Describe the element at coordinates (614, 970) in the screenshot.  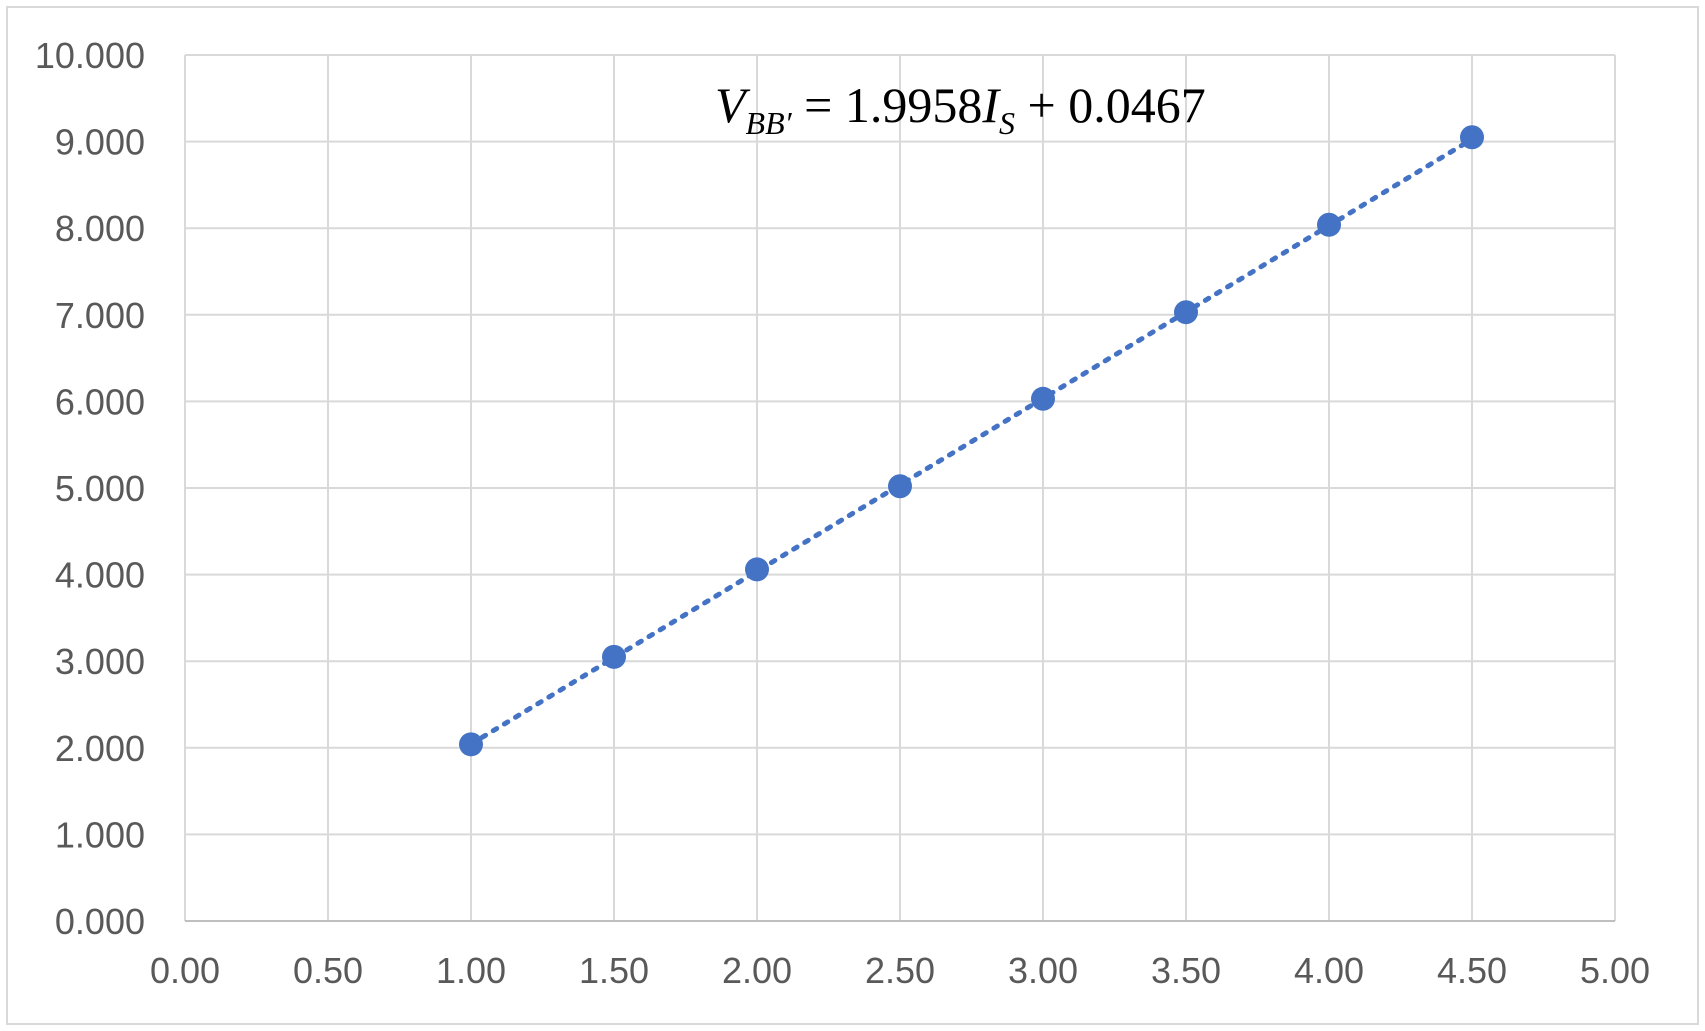
I see `x-tick-label: 1.50` at that location.